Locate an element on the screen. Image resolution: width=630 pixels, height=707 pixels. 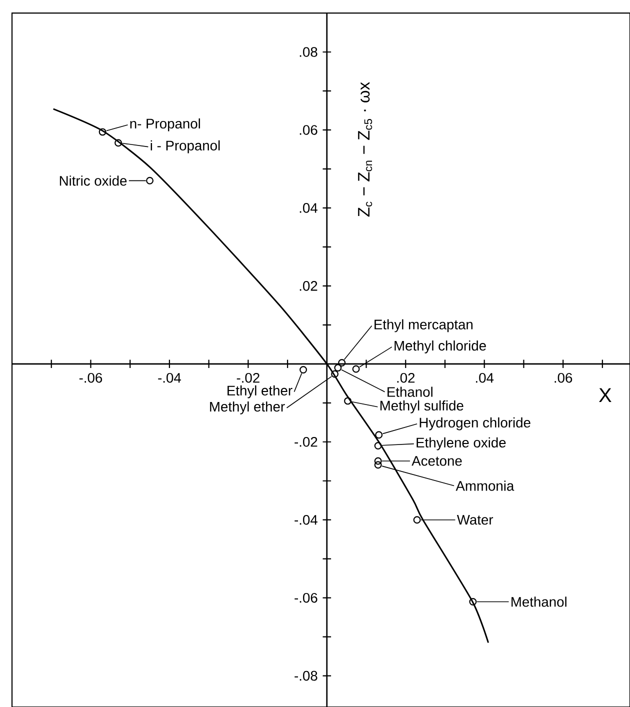
y-tick-label: .08 is located at coordinates (309, 52).